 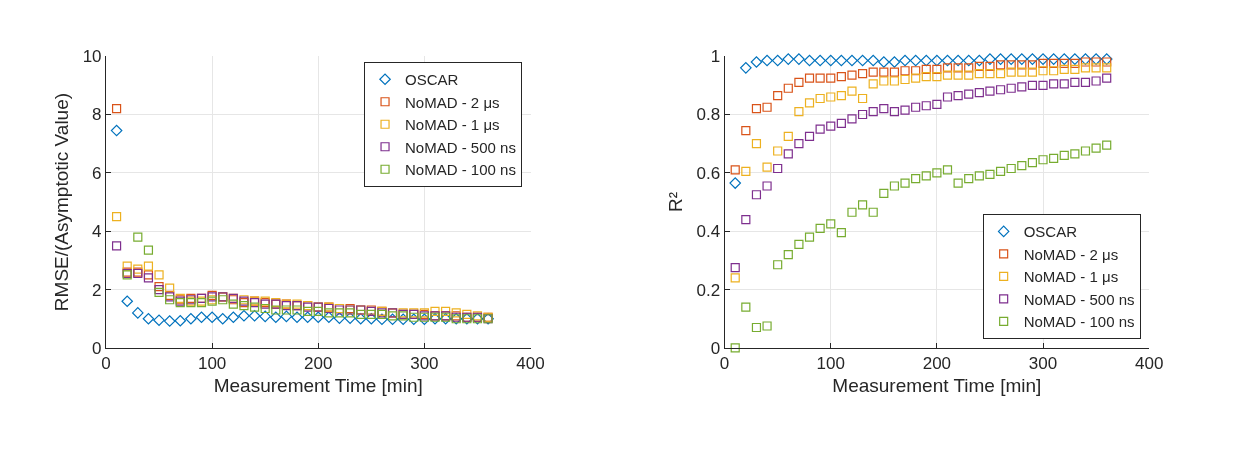 I want to click on y-tick-label: 1, so click(x=715, y=57).